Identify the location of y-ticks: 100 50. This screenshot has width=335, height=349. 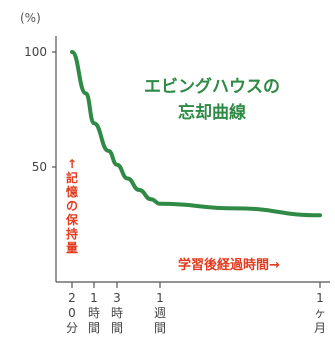
(40, 109).